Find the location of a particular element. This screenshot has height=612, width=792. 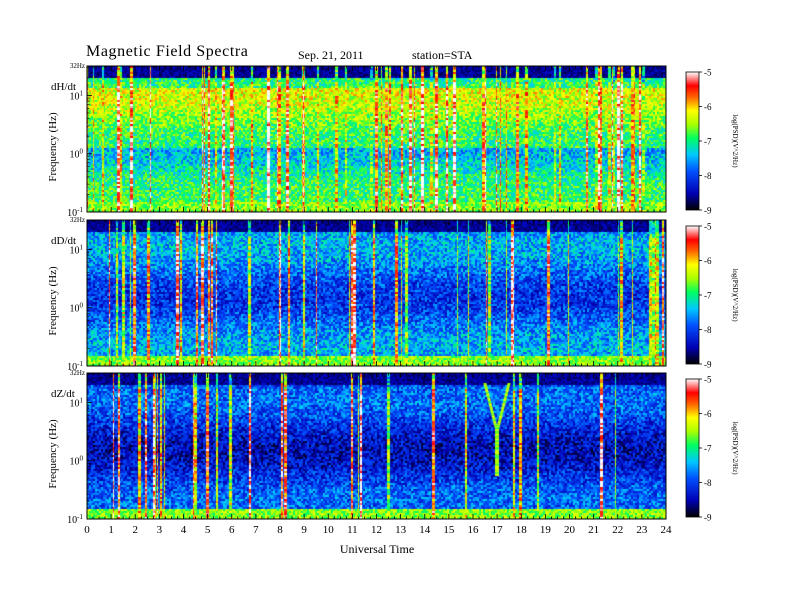

x-tick-label: 4 is located at coordinates (184, 530).